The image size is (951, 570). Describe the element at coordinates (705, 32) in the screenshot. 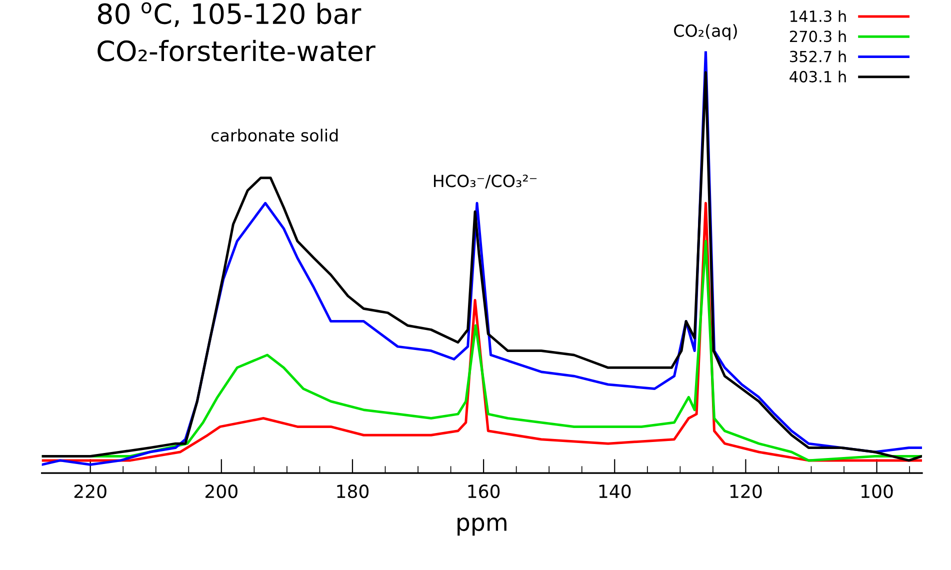

I see `annotation: CO₂(aq)` at that location.